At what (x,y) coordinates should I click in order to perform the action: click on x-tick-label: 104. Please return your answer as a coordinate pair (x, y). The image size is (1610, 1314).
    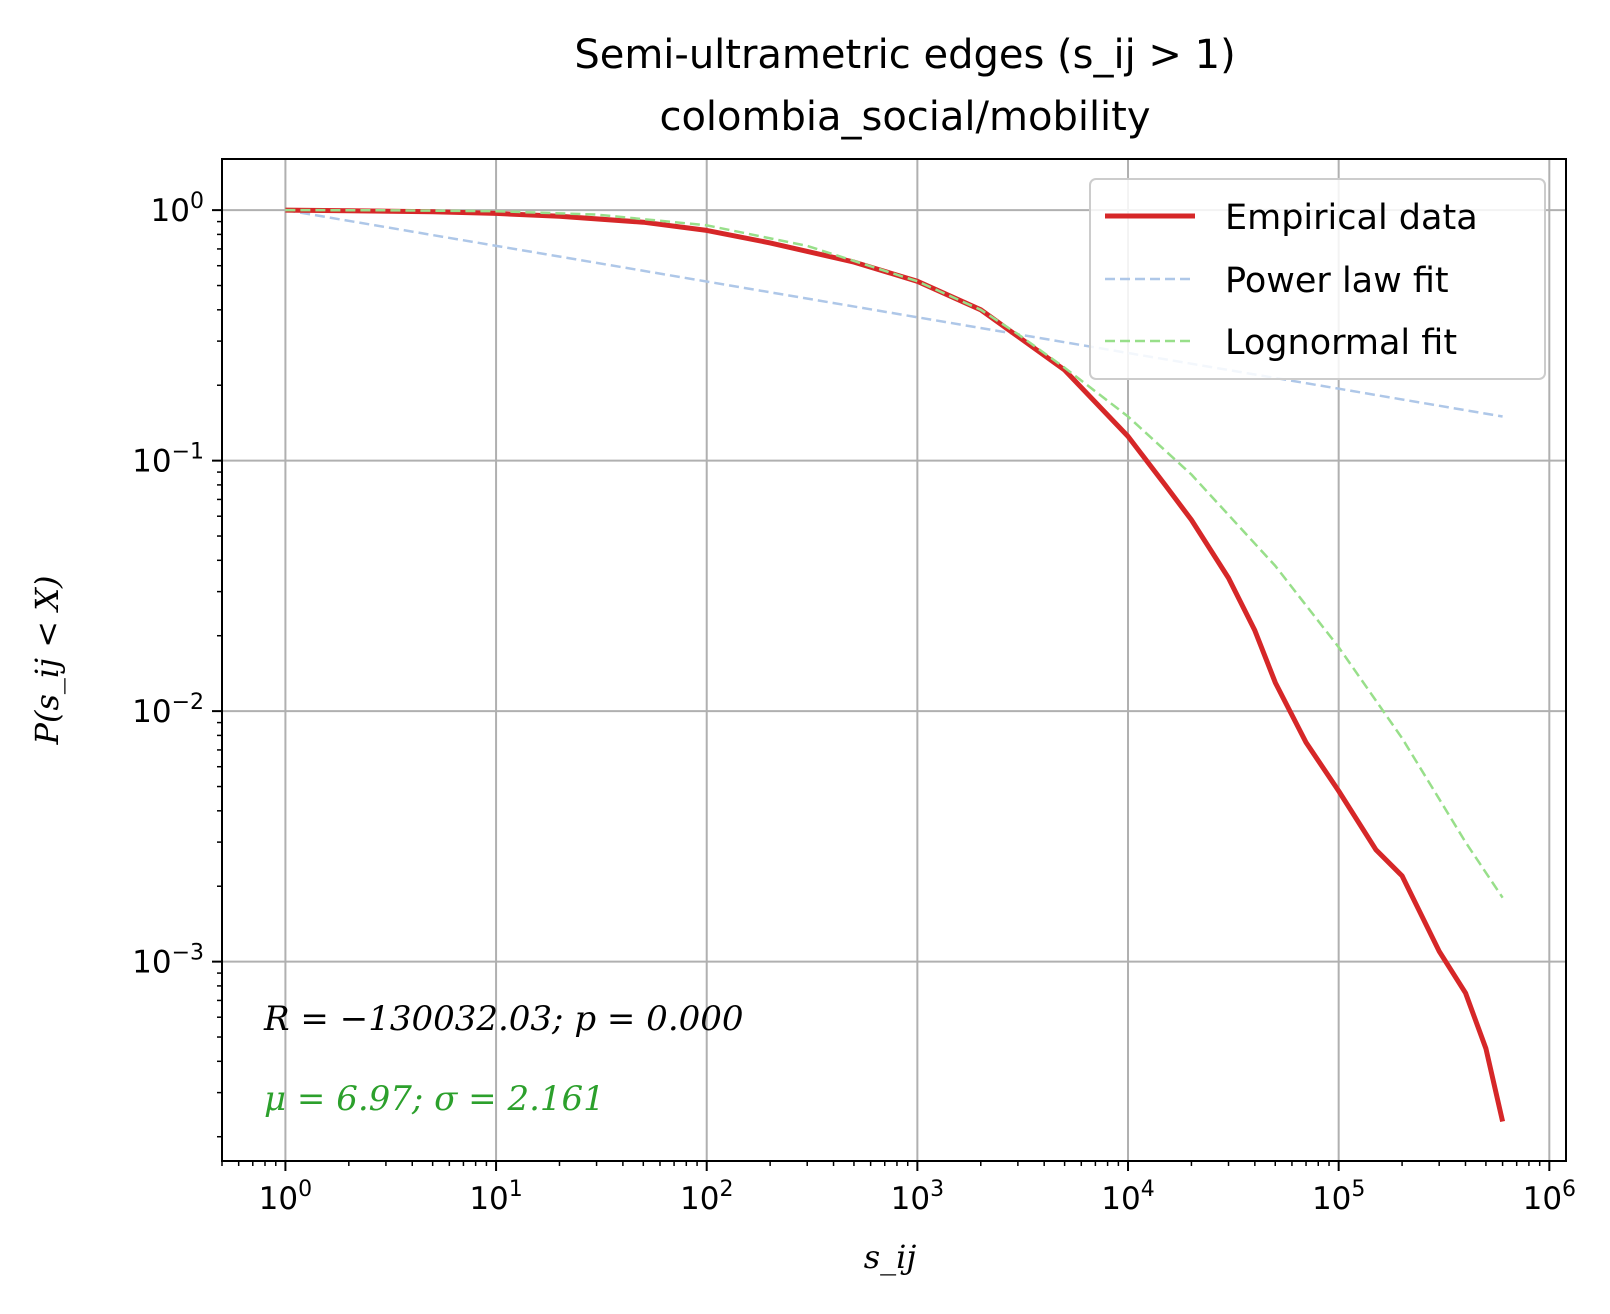
    Looking at the image, I should click on (1127, 1197).